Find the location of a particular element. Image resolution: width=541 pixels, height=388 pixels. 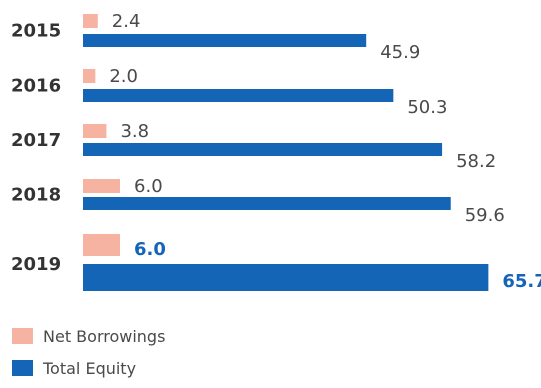

bar-total-equity-2019 is located at coordinates (286, 277).